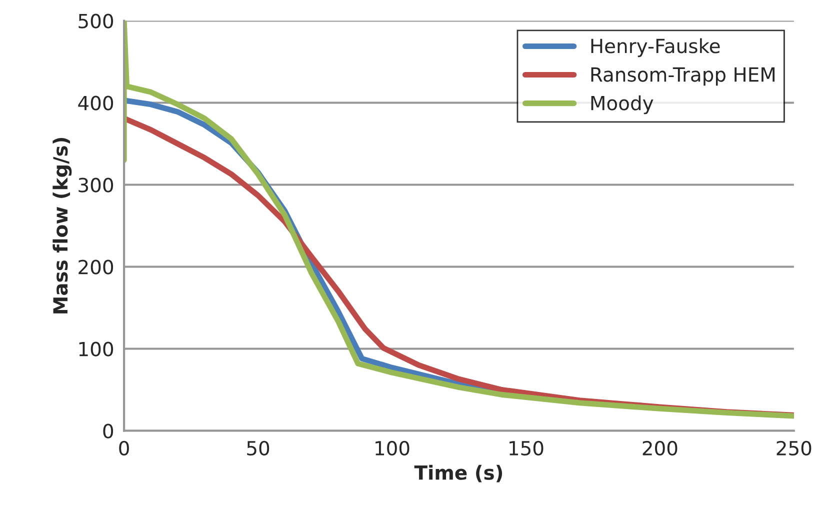 This screenshot has height=519, width=827. I want to click on legend-label: Ransom-Trapp HEM, so click(683, 76).